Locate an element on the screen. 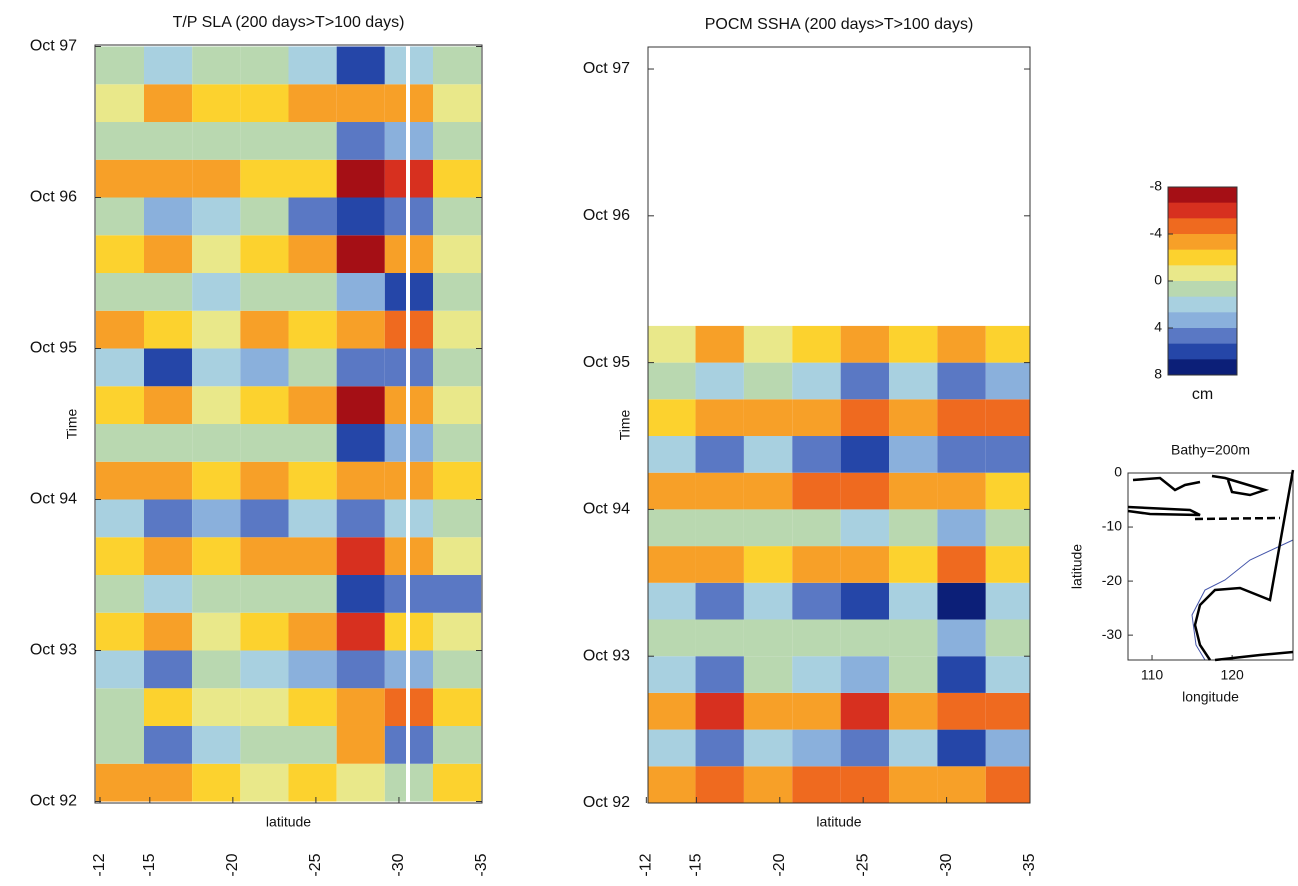  x-axis-label: latitude is located at coordinates (288, 822).